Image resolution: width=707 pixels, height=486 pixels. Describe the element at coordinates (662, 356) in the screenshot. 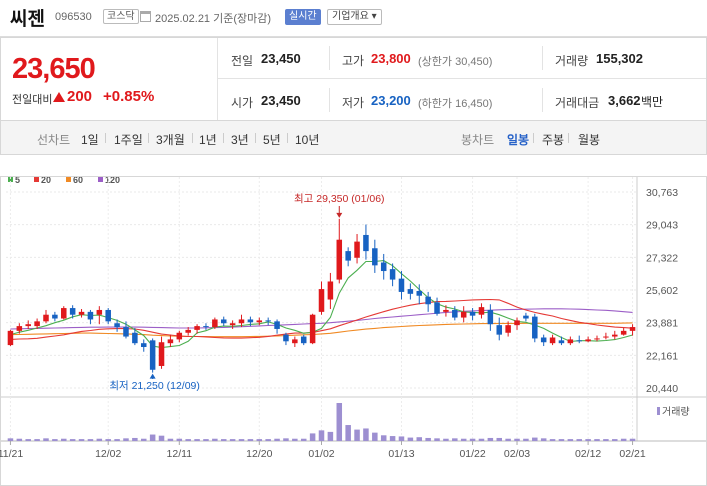

I see `y-tick-label: 22,161` at that location.